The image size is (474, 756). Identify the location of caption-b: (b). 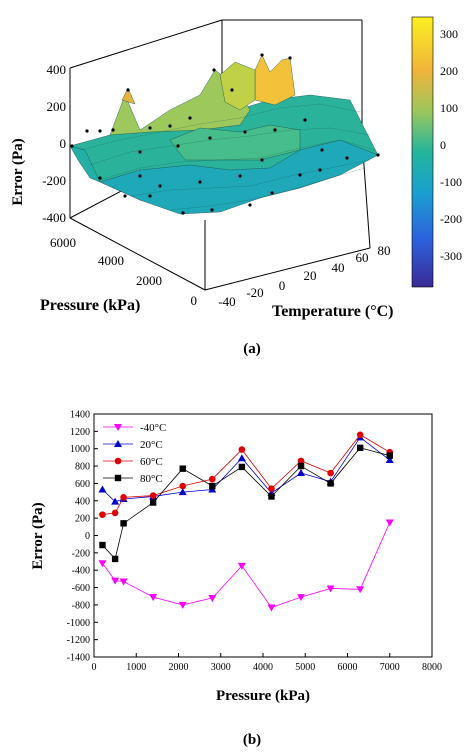
(252, 740).